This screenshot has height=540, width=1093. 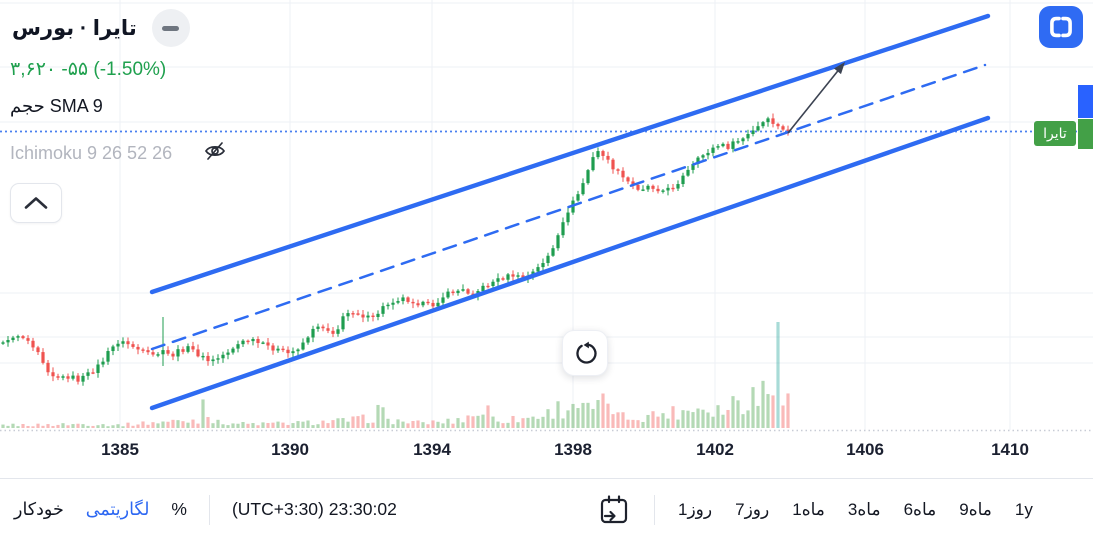 I want to click on axis-tick-label: 1385, so click(x=120, y=449).